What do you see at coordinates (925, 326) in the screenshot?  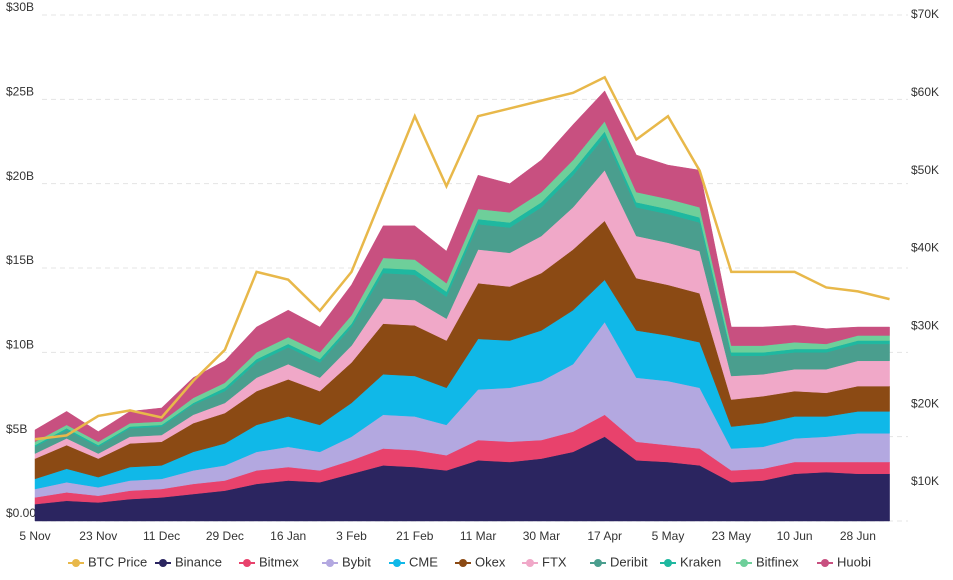 I see `y2-tick-label: $30K` at bounding box center [925, 326].